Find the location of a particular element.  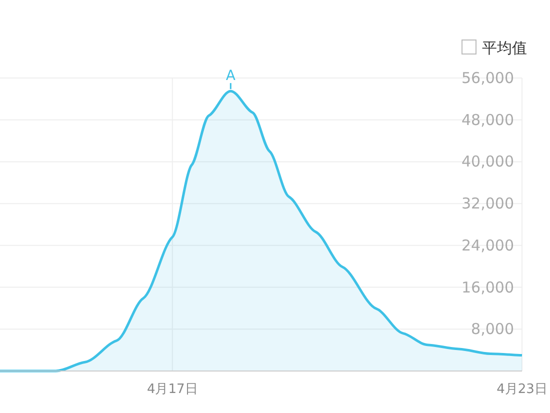

x-tick-label: 4月23日 is located at coordinates (522, 389).